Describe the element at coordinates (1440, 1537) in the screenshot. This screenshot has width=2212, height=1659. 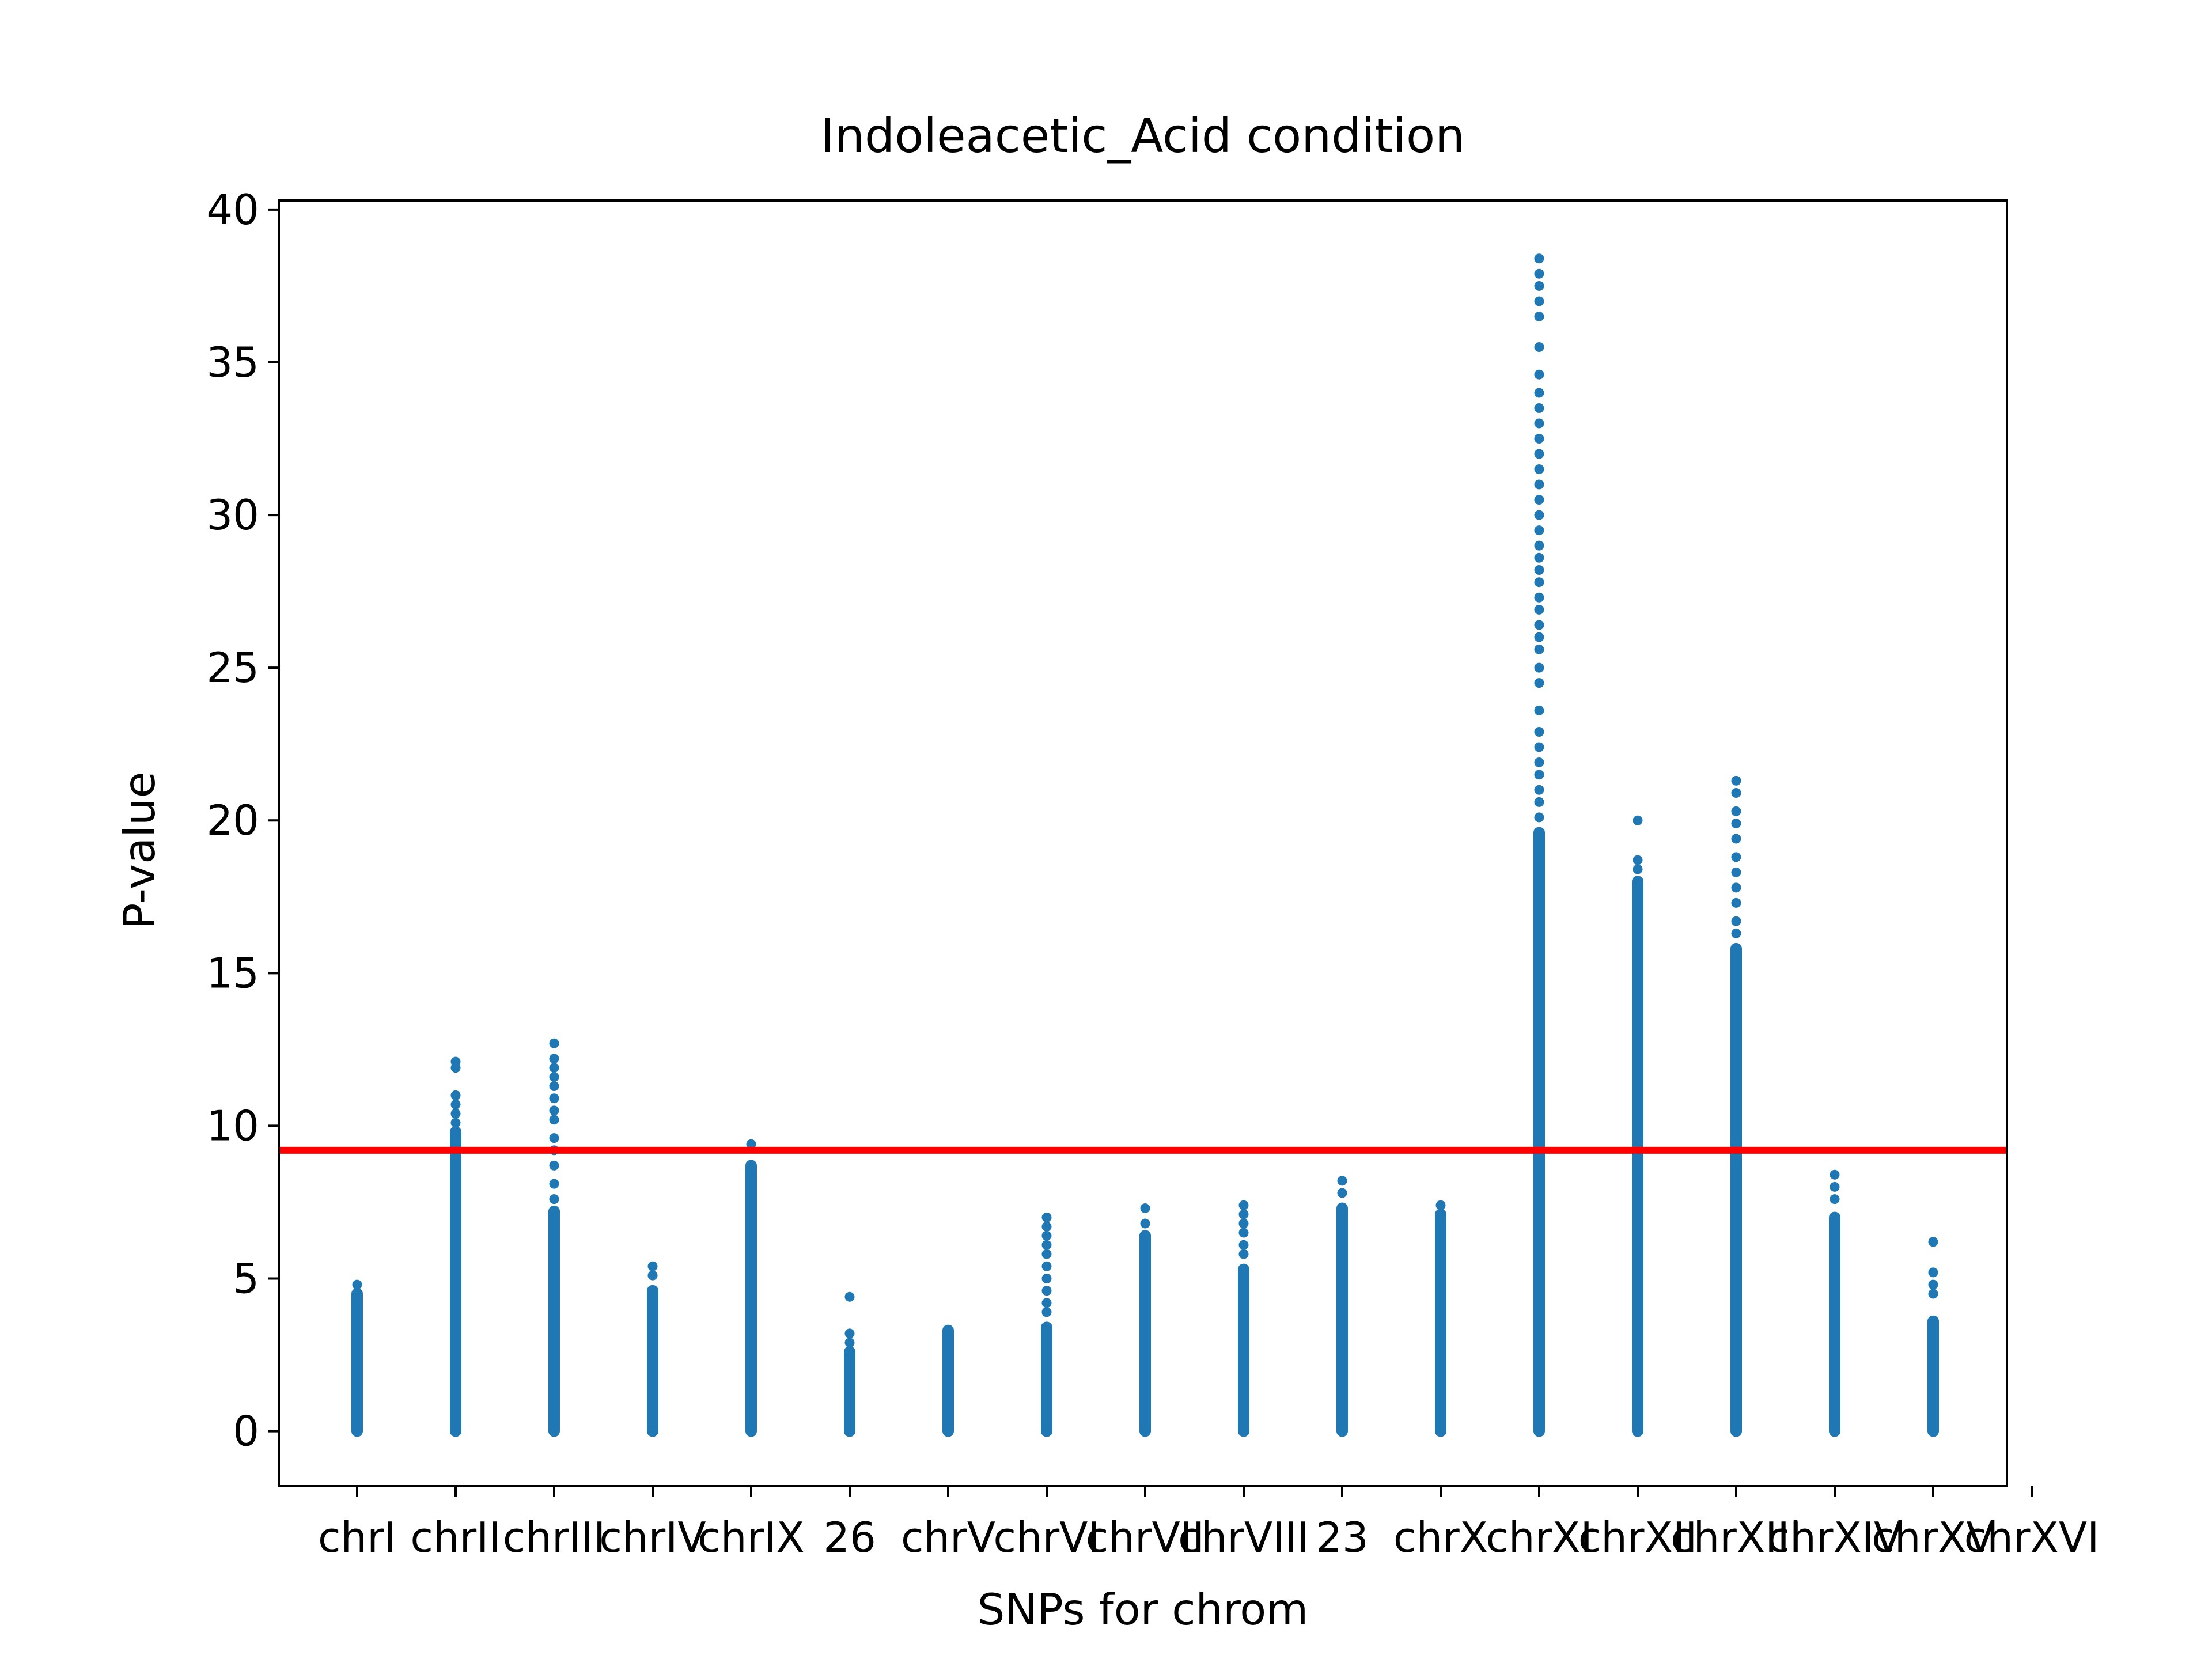
I see `x-tick-label: chrX` at that location.